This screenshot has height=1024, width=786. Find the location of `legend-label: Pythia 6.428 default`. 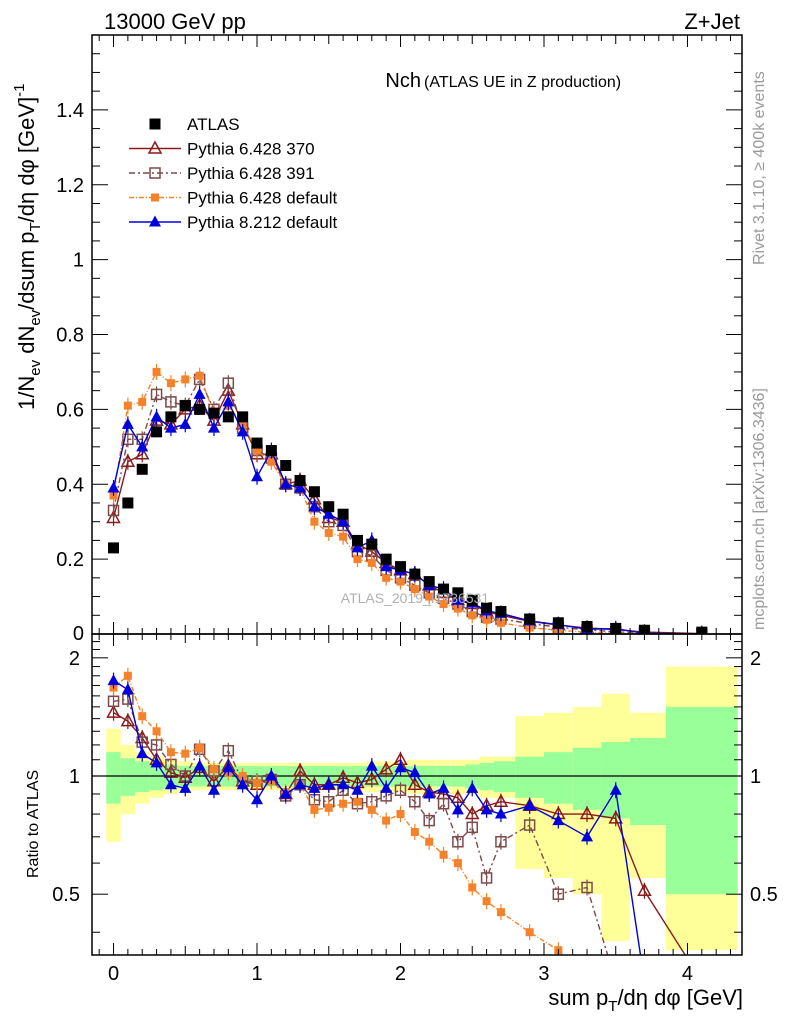

legend-label: Pythia 6.428 default is located at coordinates (262, 198).